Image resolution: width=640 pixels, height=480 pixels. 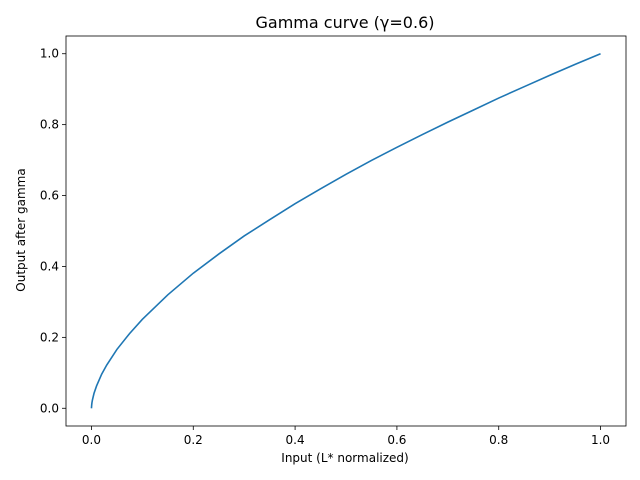 I want to click on y-tick-label: 0.8, so click(x=49, y=125).